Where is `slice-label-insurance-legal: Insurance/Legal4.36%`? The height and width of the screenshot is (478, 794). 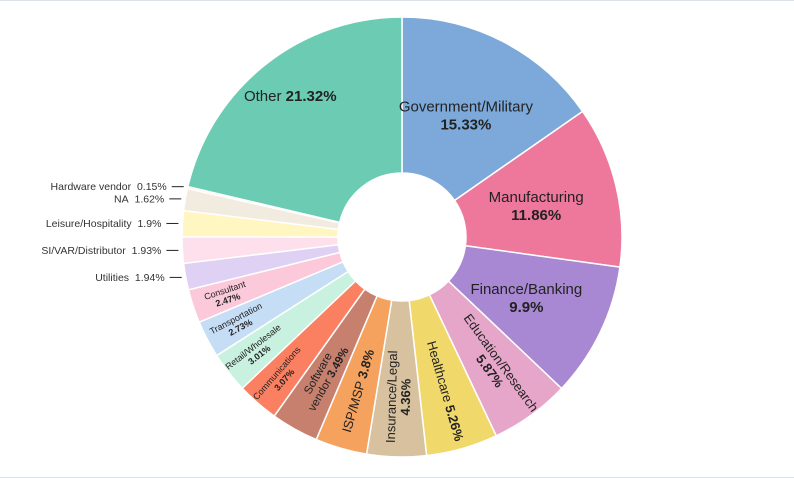
slice-label-insurance-legal: Insurance/Legal4.36% is located at coordinates (398, 396).